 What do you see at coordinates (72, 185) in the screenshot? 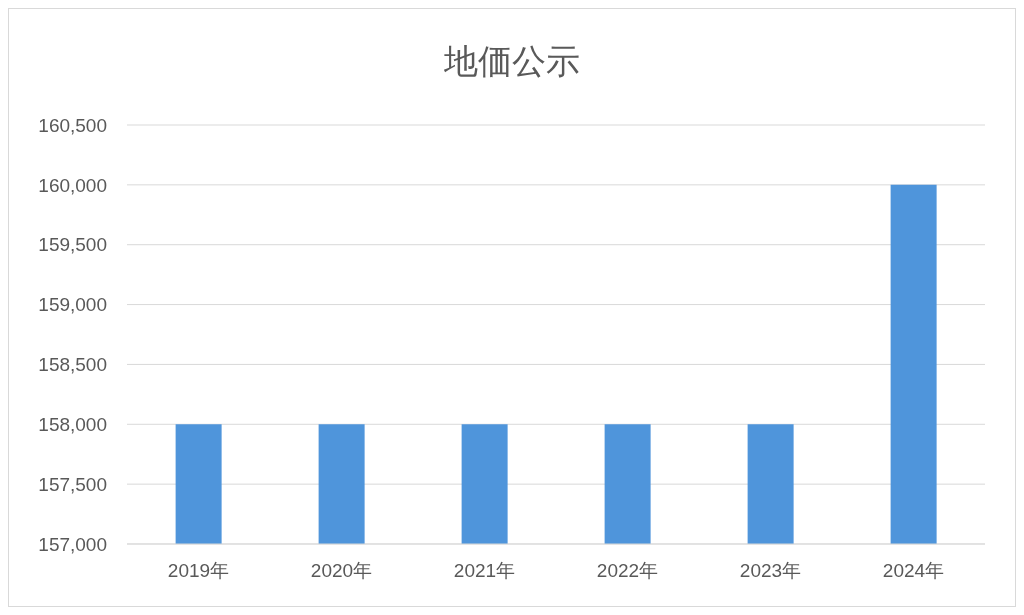
I see `y-tick-label: 160,000` at bounding box center [72, 185].